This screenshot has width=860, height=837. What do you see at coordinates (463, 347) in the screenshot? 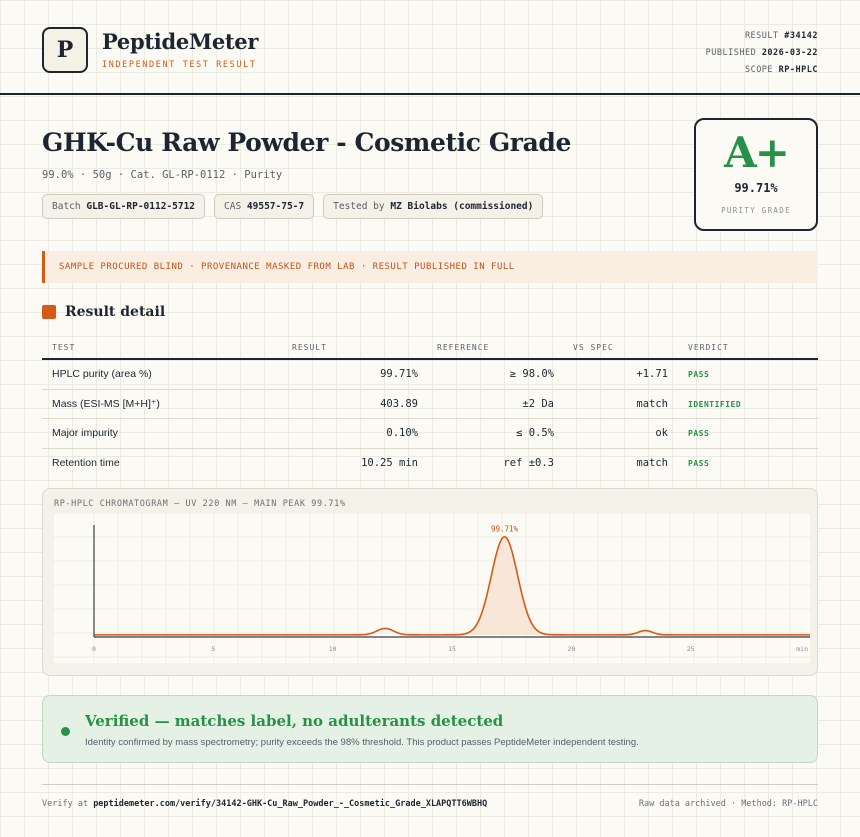
I see `col-header-reference: REFERENCE` at bounding box center [463, 347].